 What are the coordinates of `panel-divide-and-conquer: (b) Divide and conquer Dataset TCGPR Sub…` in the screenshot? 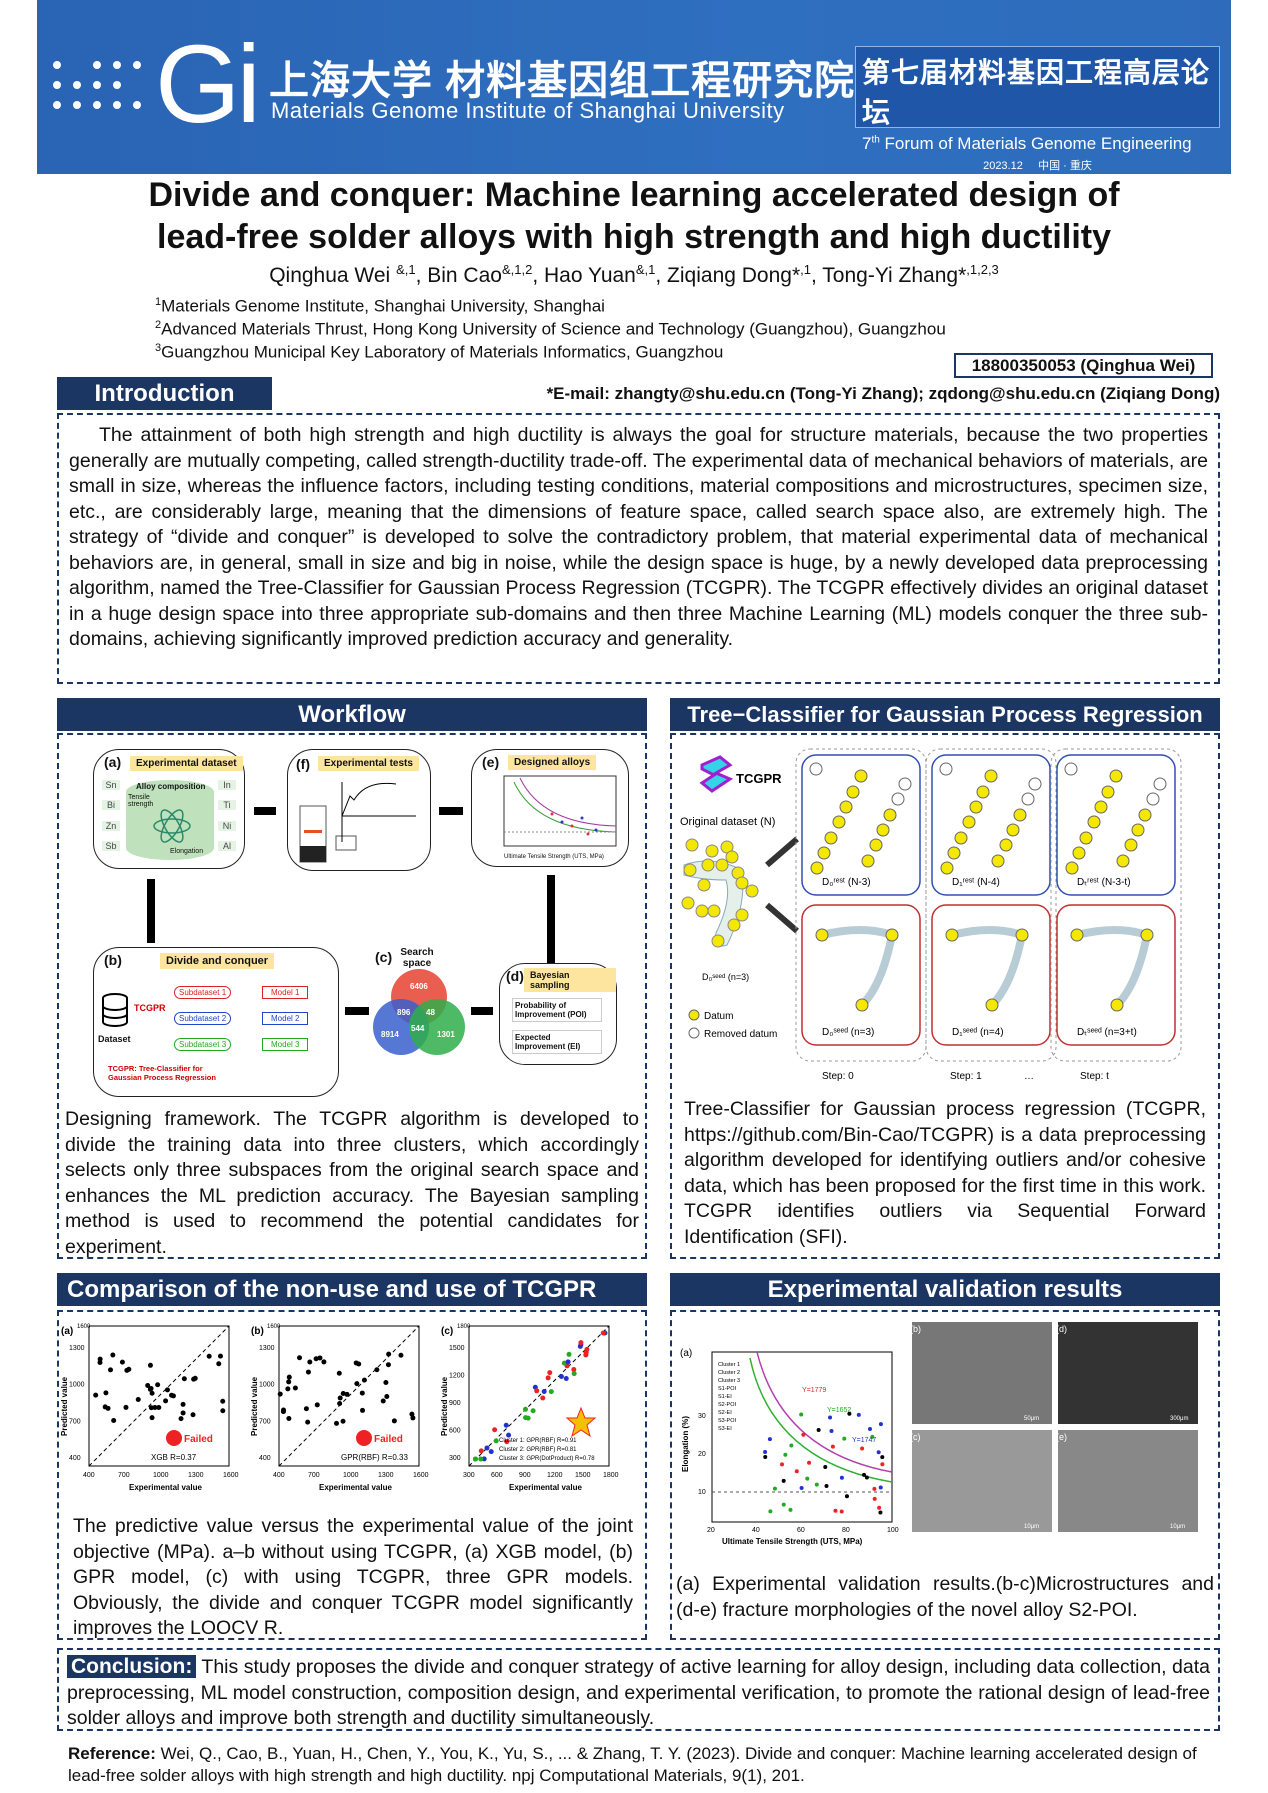 It's located at (216, 1022).